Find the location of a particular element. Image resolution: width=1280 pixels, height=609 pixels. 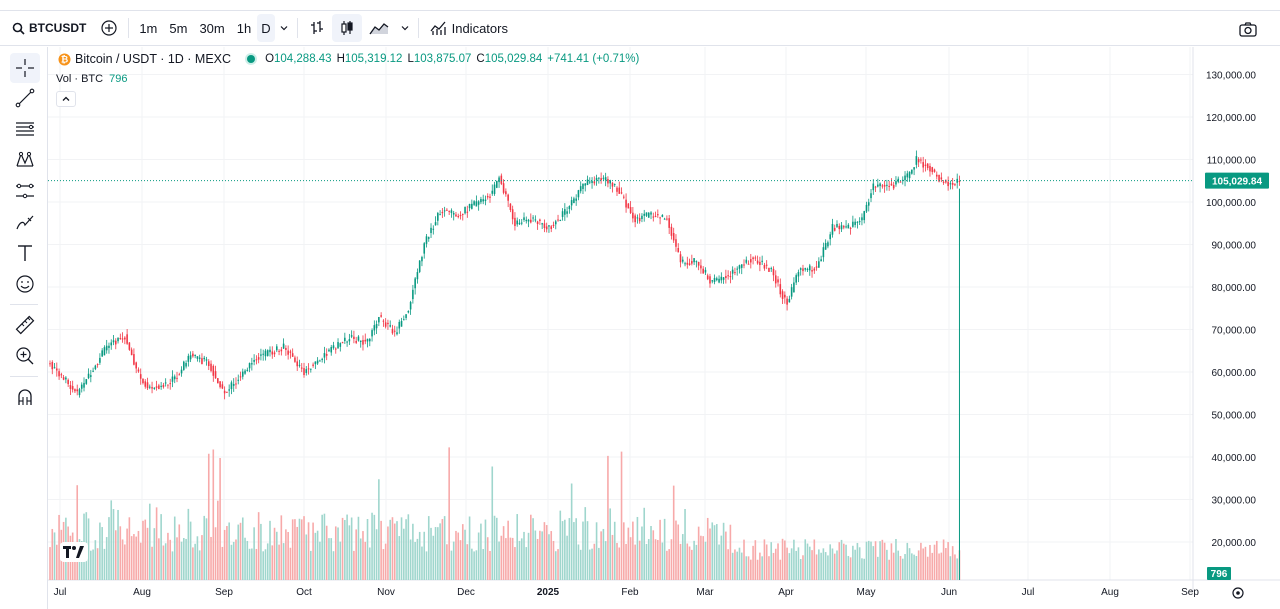

ruler-tool is located at coordinates (25, 325).